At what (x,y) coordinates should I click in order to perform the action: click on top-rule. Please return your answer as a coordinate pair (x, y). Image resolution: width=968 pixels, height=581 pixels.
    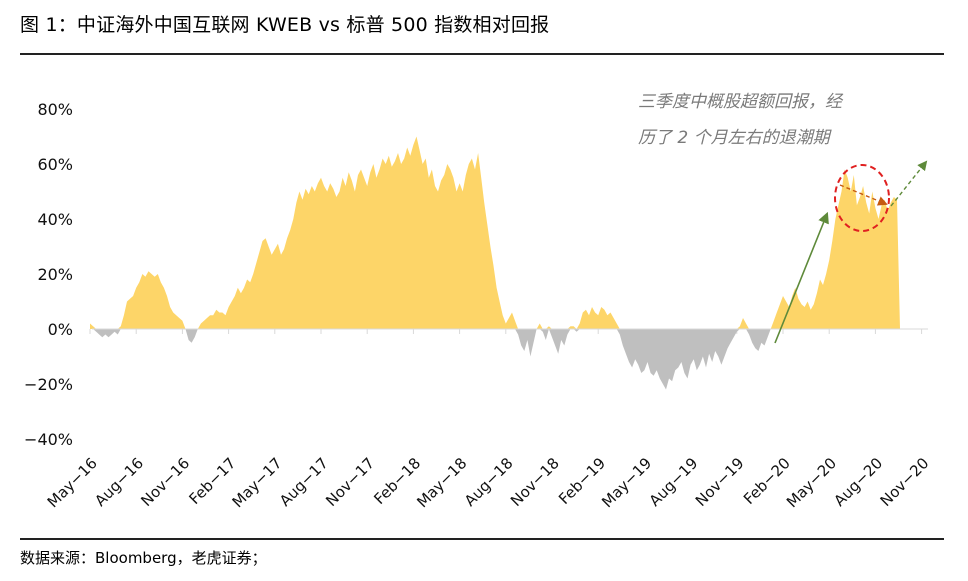
    Looking at the image, I should click on (482, 54).